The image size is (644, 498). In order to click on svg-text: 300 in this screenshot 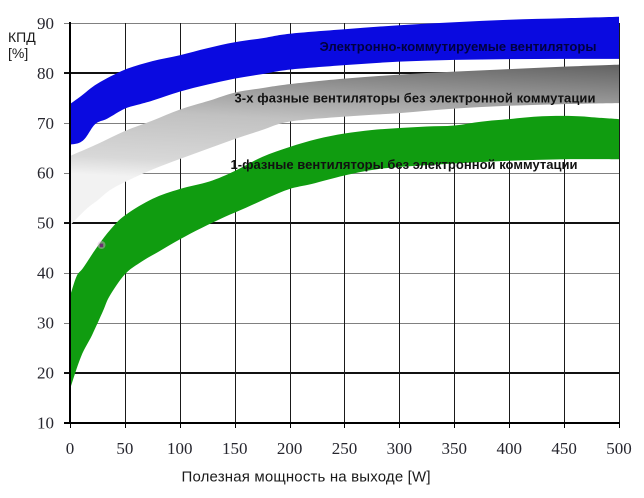, I will do `click(400, 448)`.